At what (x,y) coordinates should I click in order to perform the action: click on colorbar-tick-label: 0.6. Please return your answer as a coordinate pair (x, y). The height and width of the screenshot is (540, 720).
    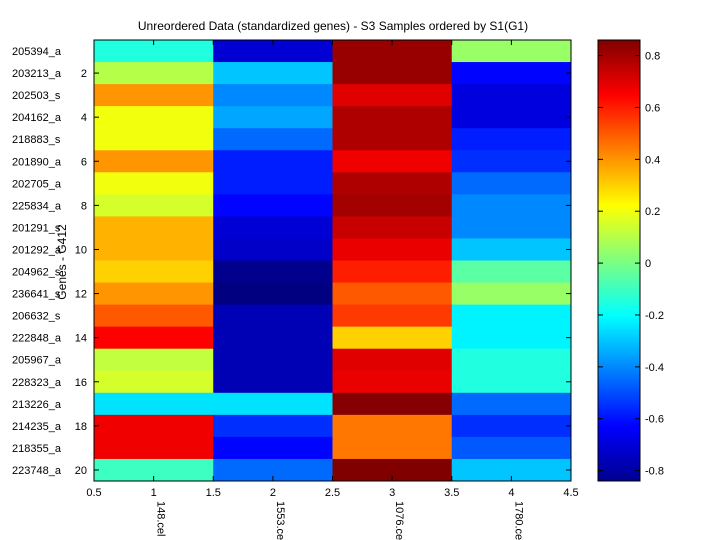
    Looking at the image, I should click on (652, 108).